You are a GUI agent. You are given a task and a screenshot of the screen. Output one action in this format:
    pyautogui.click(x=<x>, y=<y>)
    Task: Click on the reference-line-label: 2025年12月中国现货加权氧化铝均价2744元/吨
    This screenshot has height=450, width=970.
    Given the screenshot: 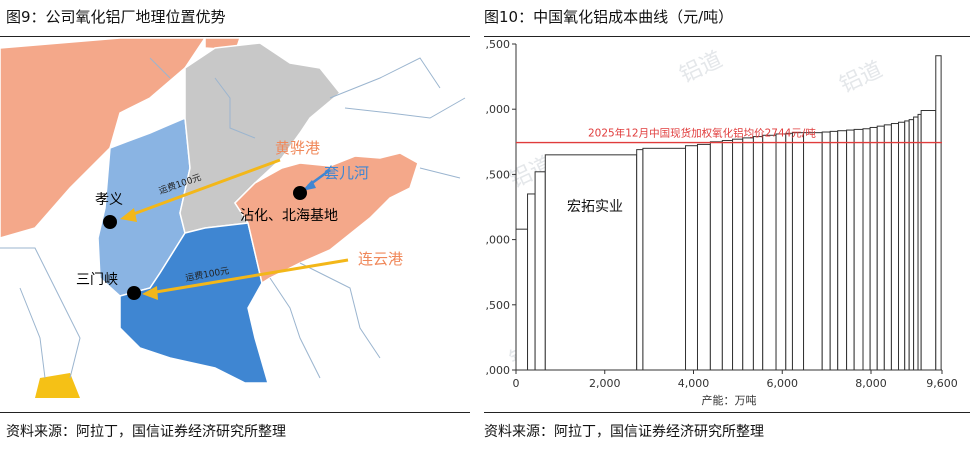 What is the action you would take?
    pyautogui.click(x=702, y=133)
    